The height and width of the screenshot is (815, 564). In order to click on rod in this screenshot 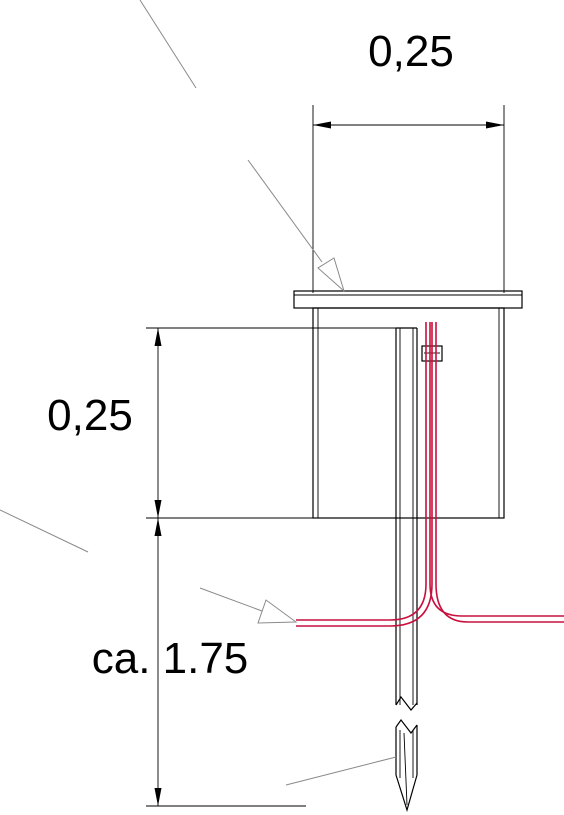, I will do `click(406, 570)`.